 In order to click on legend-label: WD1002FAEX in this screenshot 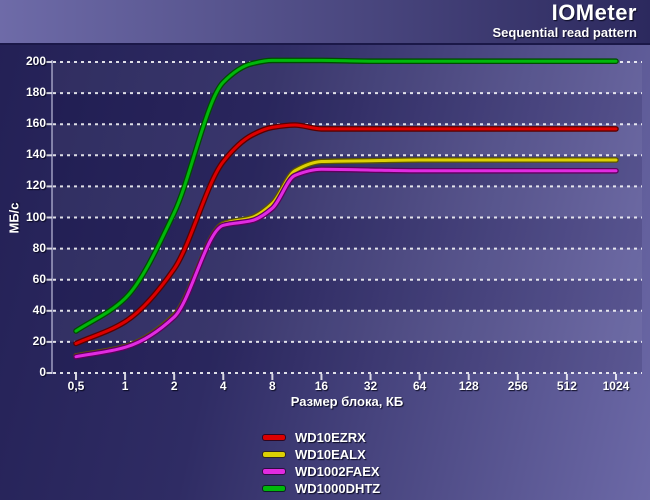, I will do `click(337, 471)`.